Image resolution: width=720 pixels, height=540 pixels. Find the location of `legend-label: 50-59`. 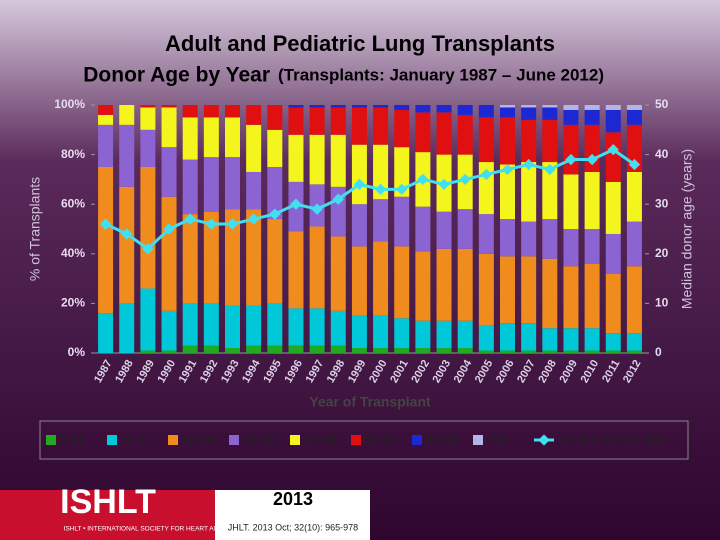

legend-label: 50-59 is located at coordinates (380, 438).